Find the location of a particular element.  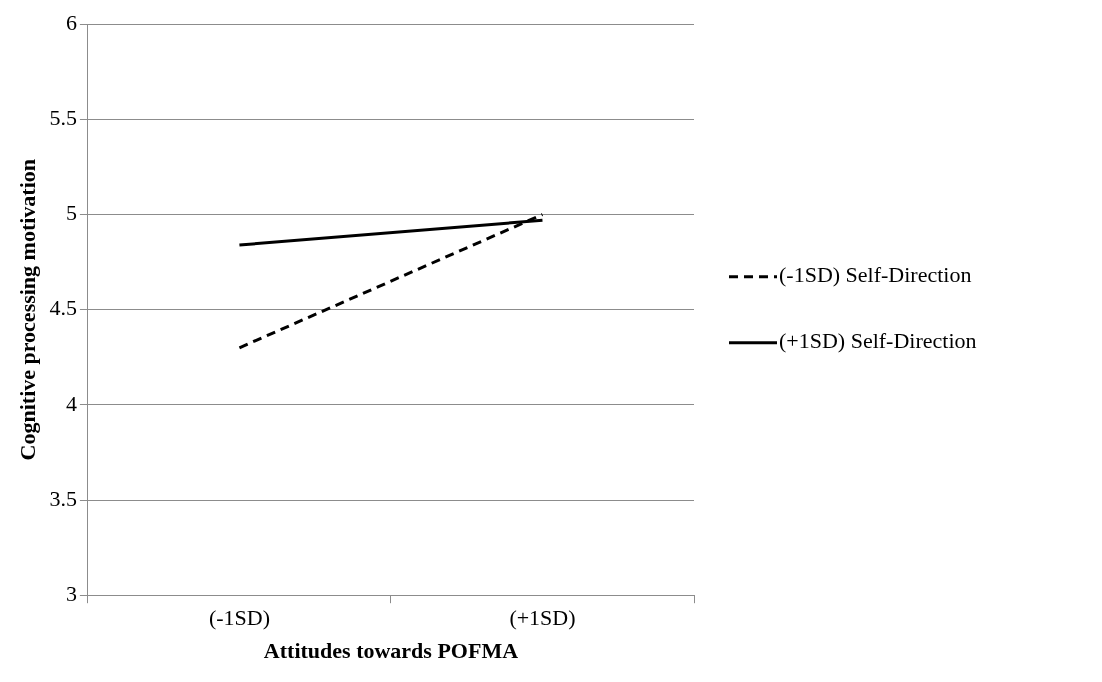

y-tick-label: 6 is located at coordinates (71, 22).